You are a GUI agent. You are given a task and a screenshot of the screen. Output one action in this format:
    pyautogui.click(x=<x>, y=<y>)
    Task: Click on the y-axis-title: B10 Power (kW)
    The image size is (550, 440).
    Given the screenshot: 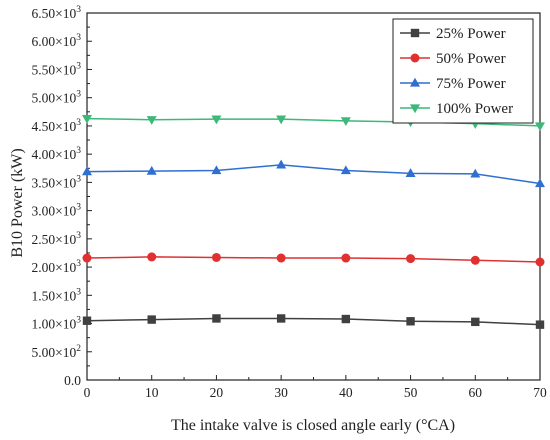 What is the action you would take?
    pyautogui.click(x=17, y=202)
    